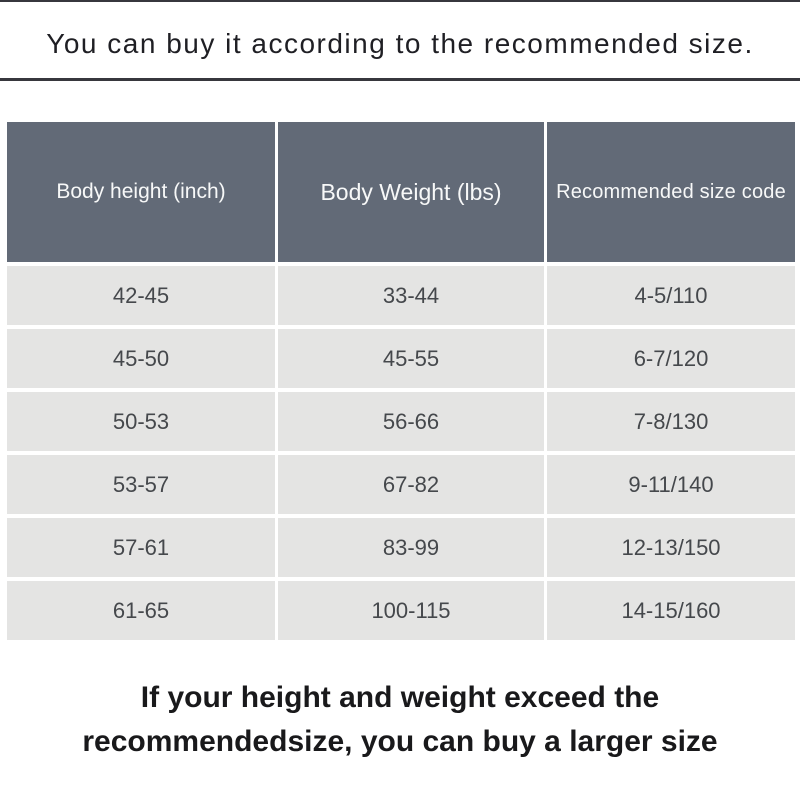  What do you see at coordinates (411, 484) in the screenshot?
I see `cell-weight-range: 67-82` at bounding box center [411, 484].